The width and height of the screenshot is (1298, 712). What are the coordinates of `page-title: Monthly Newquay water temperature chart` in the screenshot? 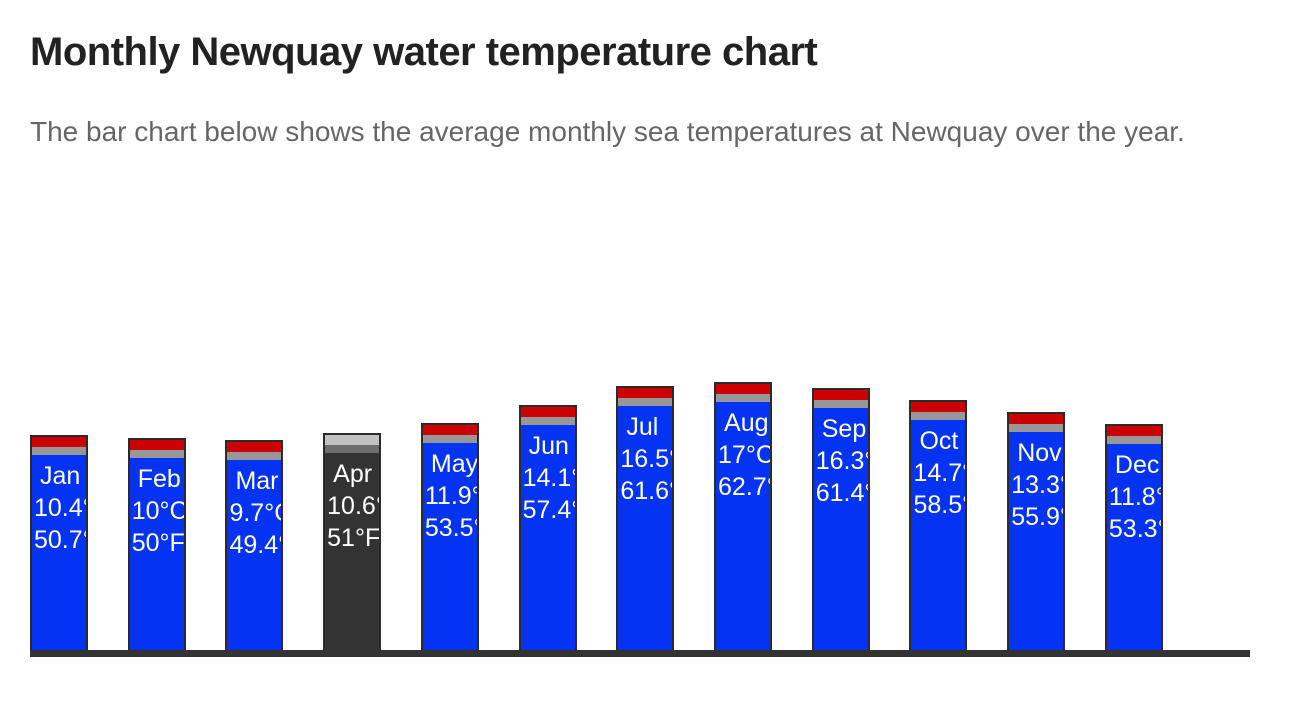 It's located at (424, 52).